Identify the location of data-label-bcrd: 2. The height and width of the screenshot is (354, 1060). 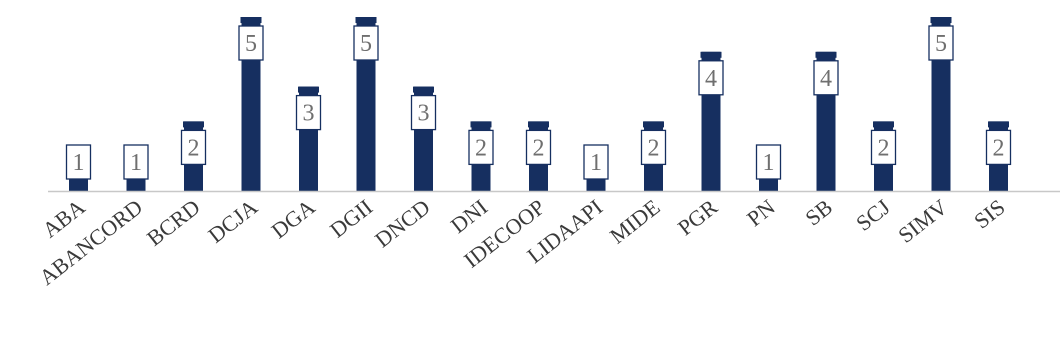
(194, 148).